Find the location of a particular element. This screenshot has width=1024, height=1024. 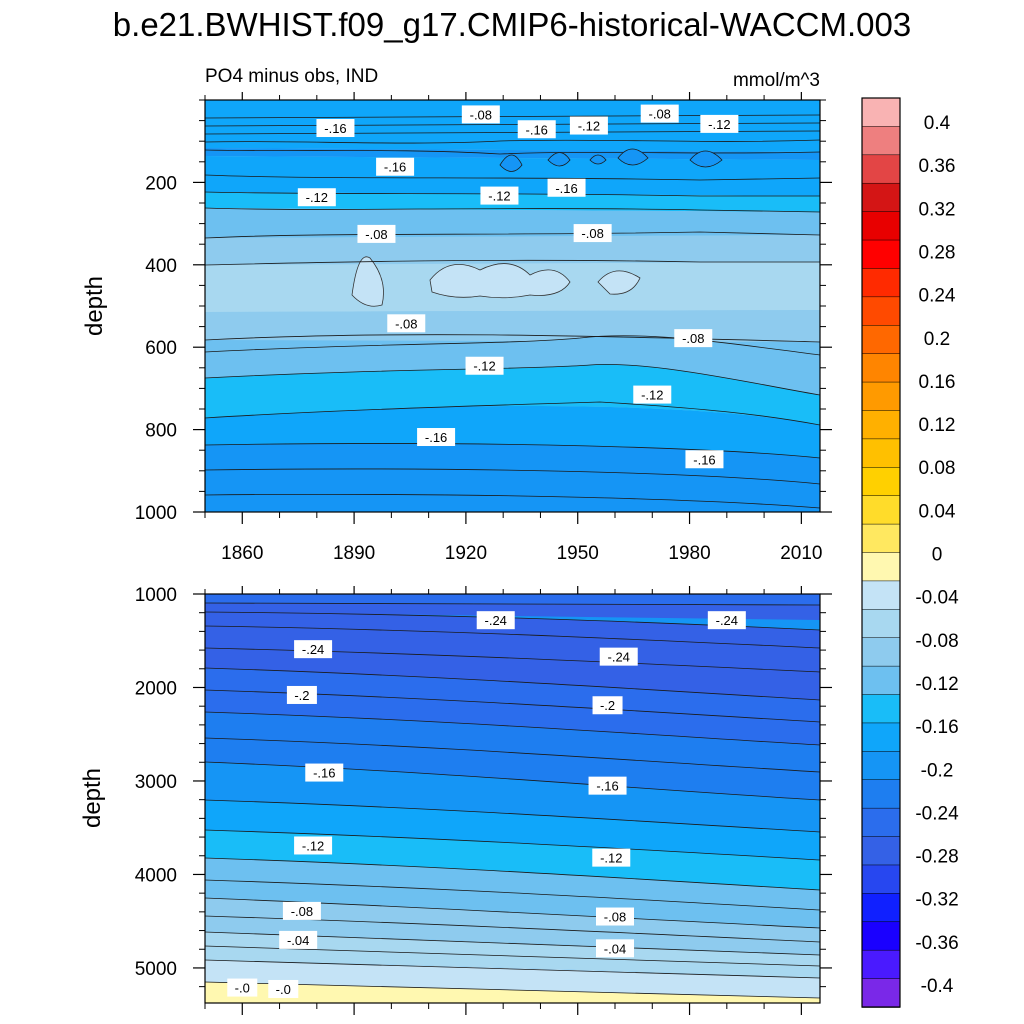

y-tick-label: 800 is located at coordinates (161, 431).